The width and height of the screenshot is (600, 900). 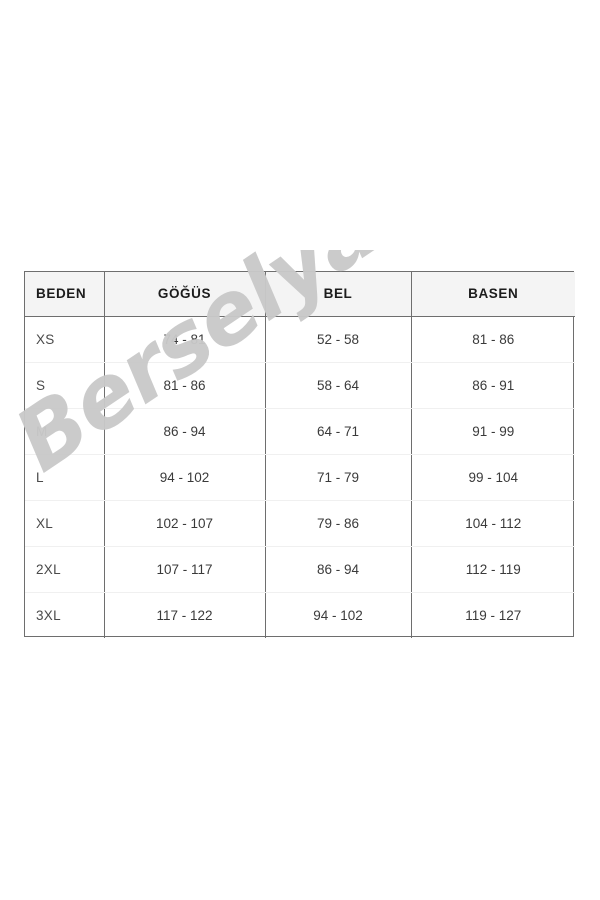 I want to click on column-header-basen: BASEN, so click(x=493, y=294).